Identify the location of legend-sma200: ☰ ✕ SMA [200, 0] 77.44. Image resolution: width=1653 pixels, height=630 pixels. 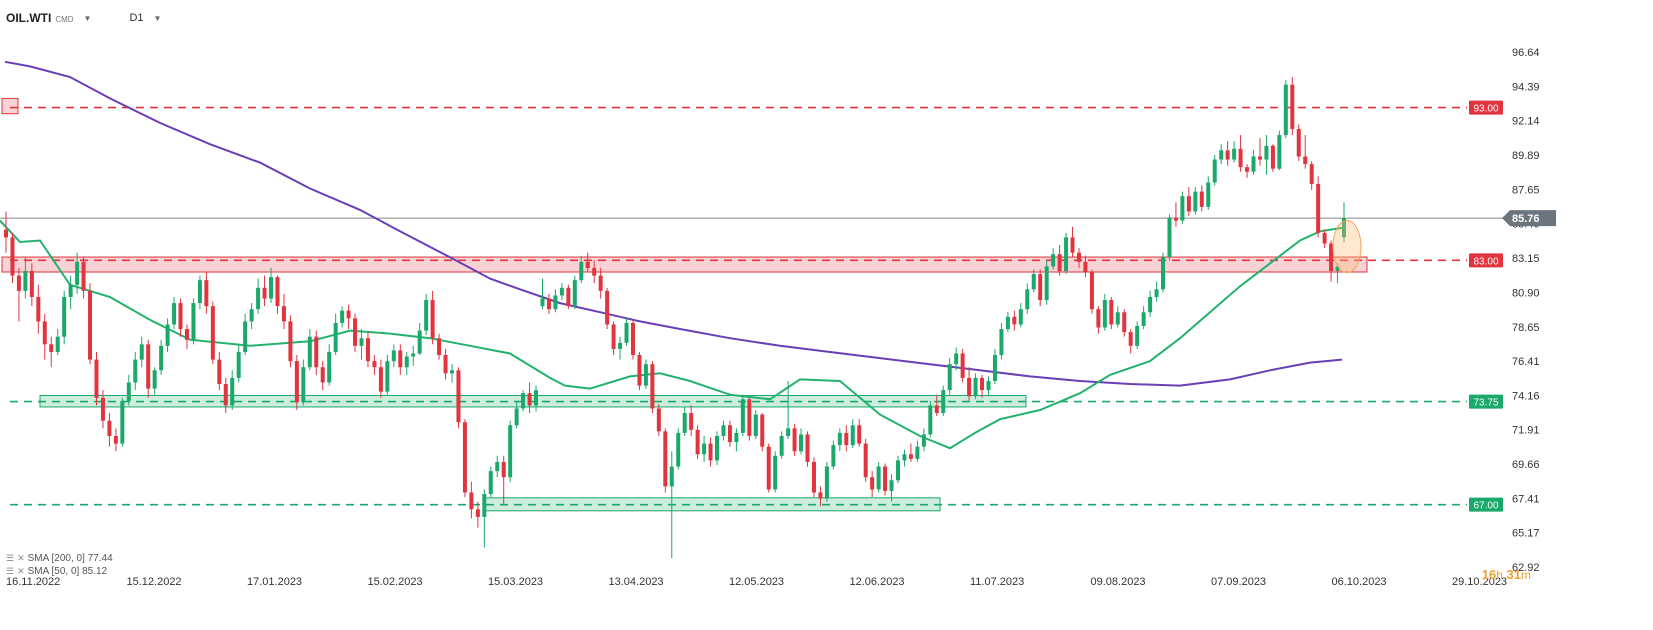
(59, 558).